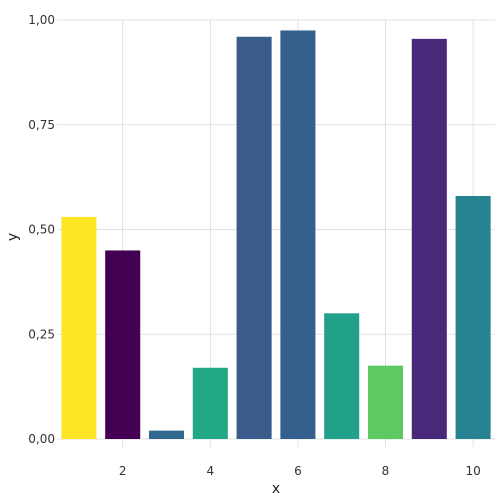 Image resolution: width=500 pixels, height=500 pixels. I want to click on x-tick-labels: 2 4 6 8 10, so click(300, 471).